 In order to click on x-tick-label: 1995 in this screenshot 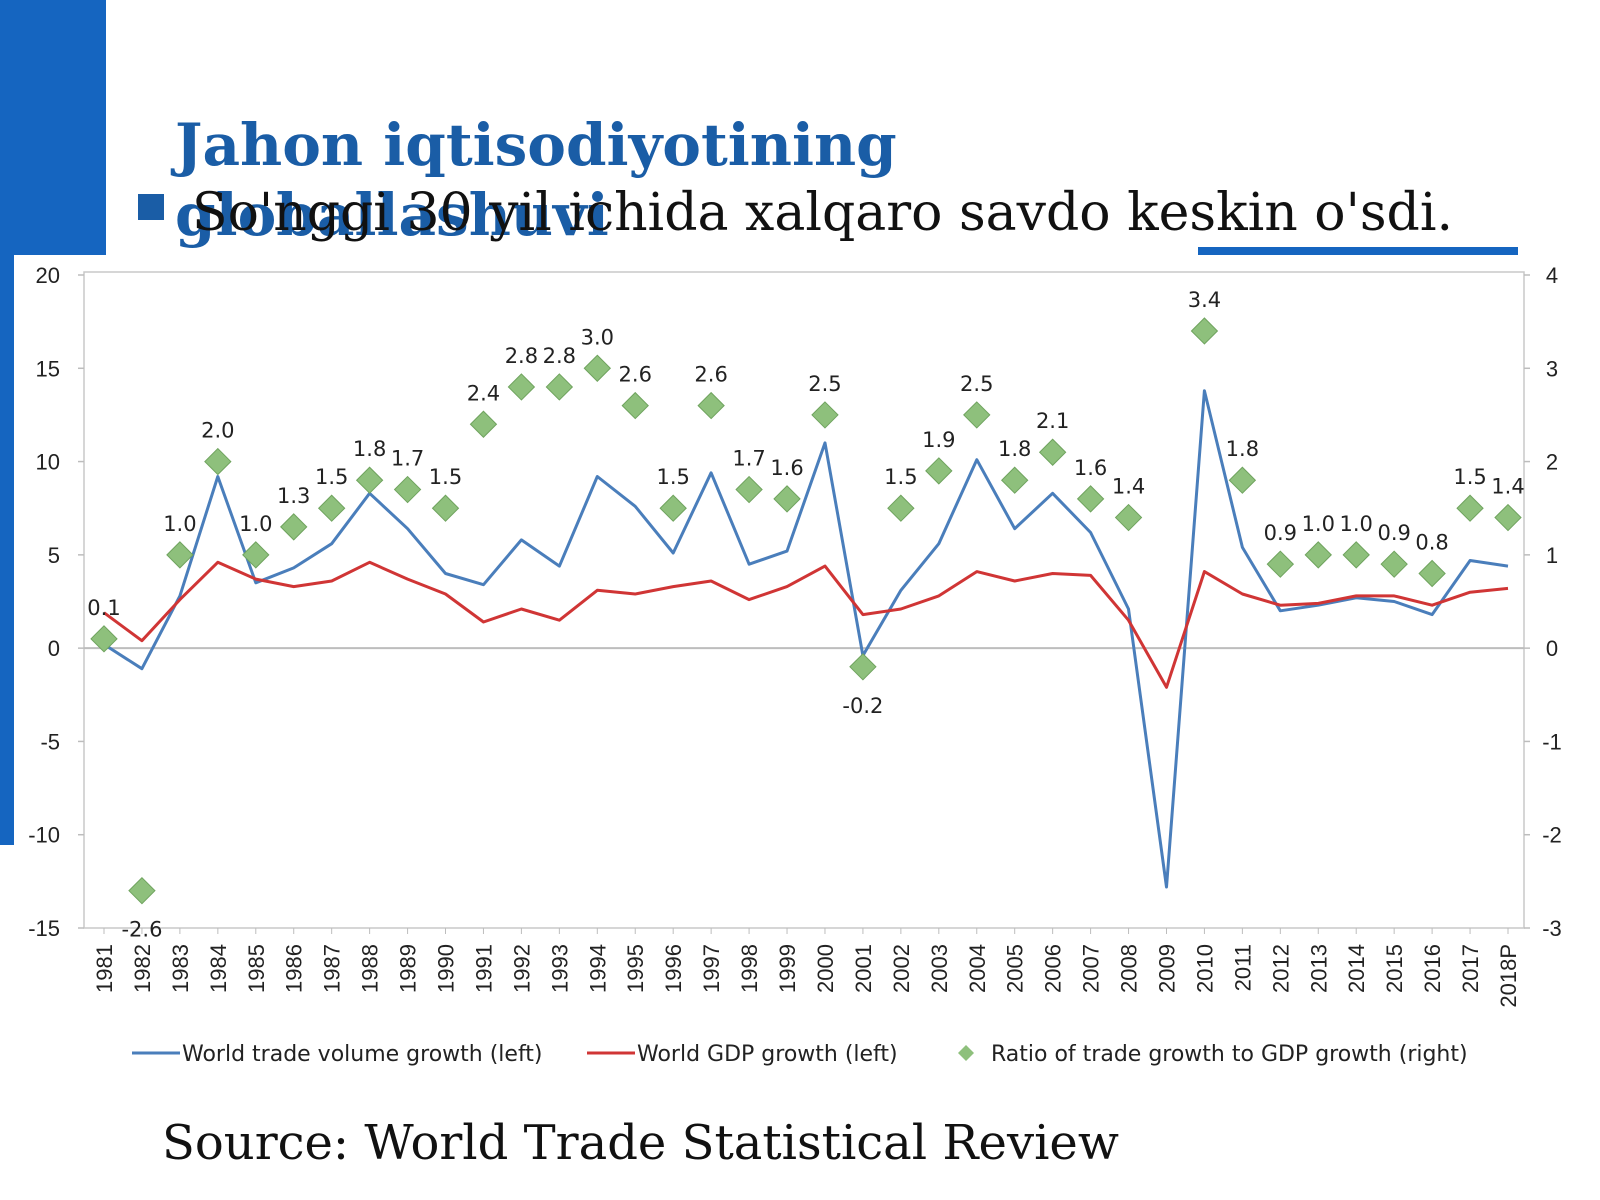, I will do `click(635, 968)`.